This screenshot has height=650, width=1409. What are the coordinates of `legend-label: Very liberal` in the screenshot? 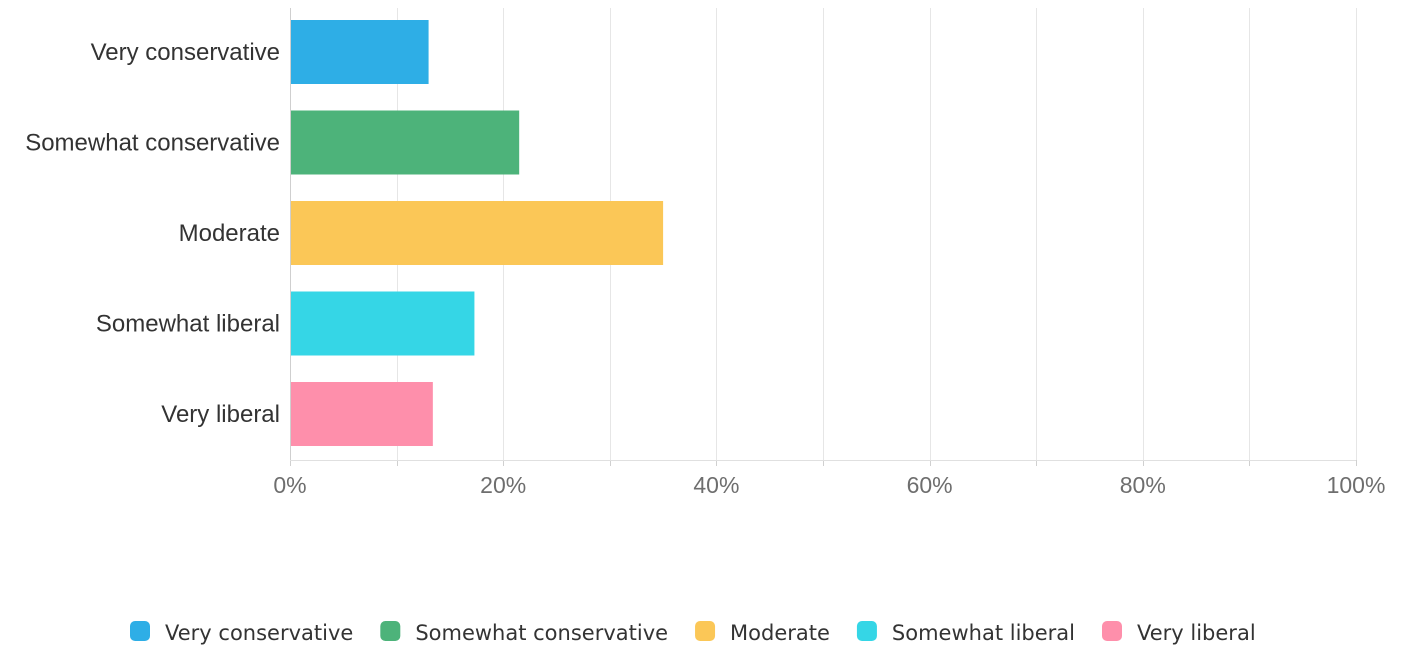 It's located at (1196, 633).